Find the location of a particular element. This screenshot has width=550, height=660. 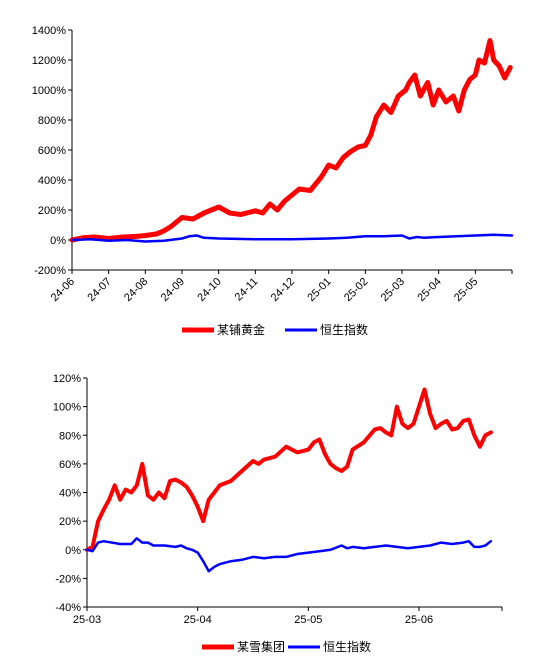

y-tick-label: 800% is located at coordinates (52, 121).